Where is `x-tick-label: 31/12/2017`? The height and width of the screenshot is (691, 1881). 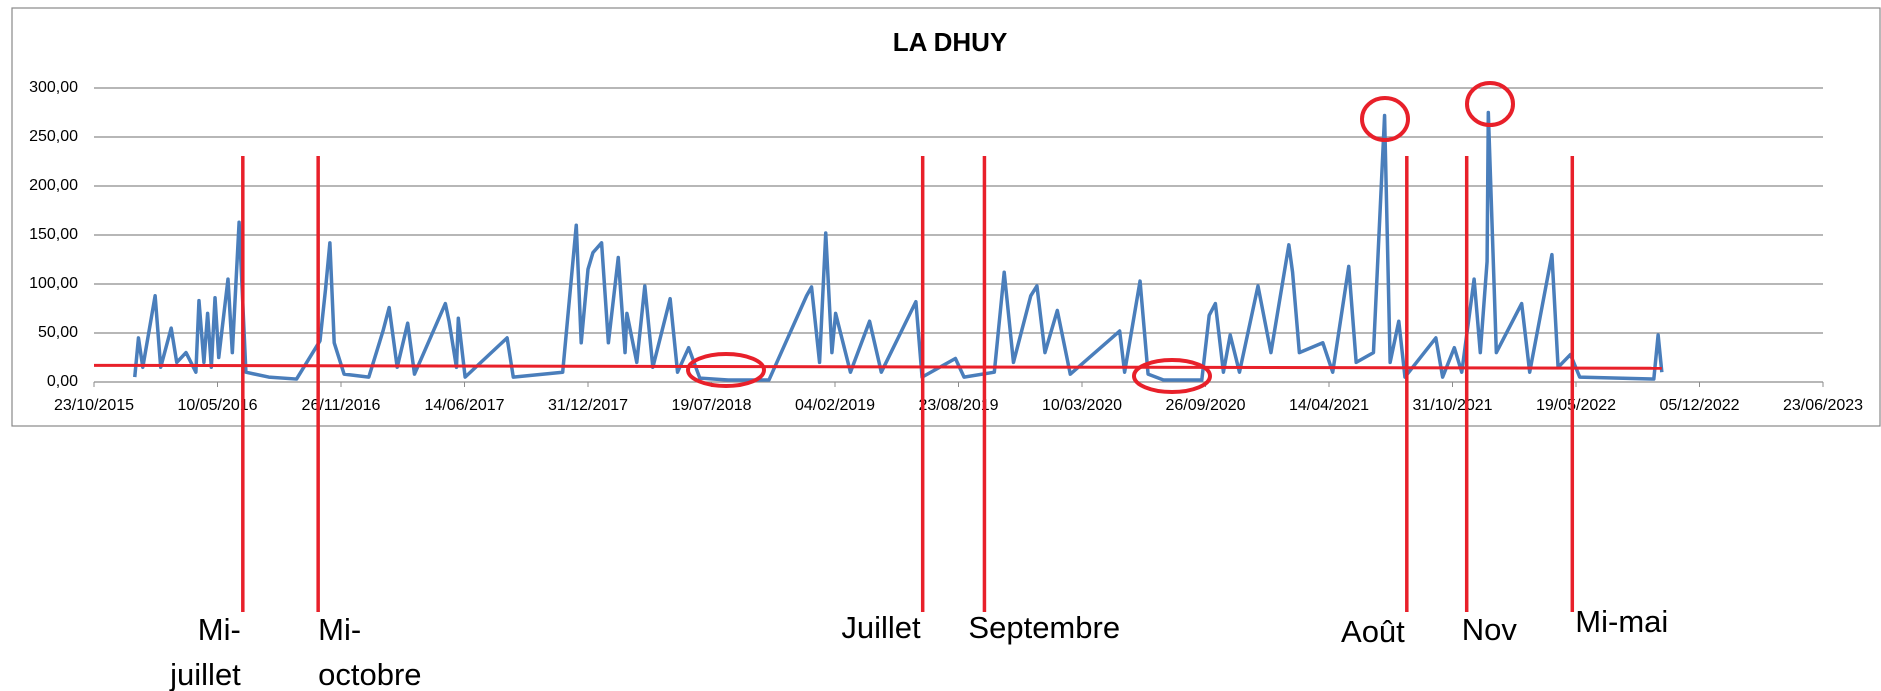
x-tick-label: 31/12/2017 is located at coordinates (588, 405).